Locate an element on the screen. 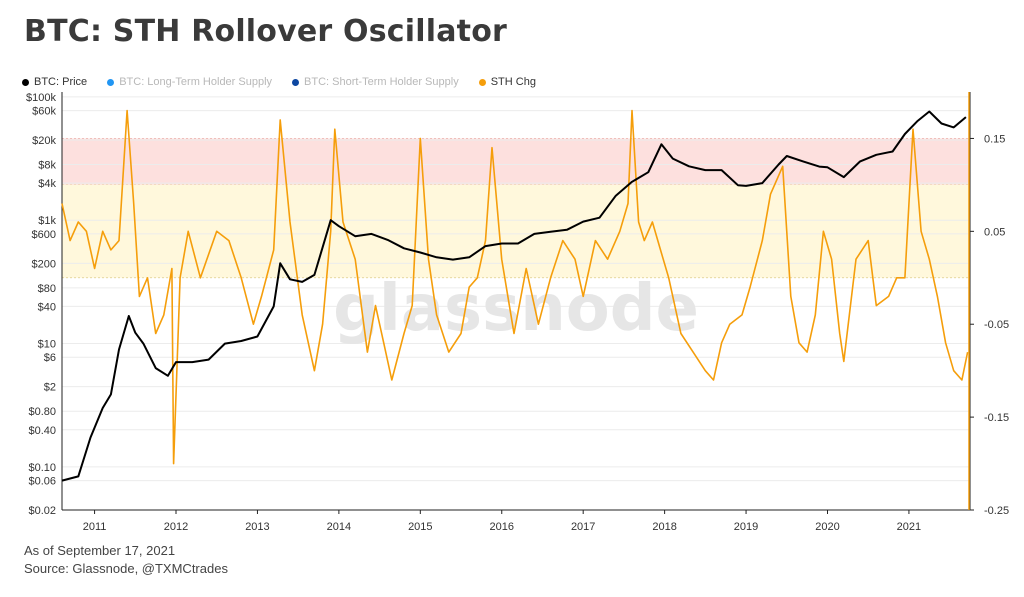  legend-label: BTC: Price is located at coordinates (61, 82).